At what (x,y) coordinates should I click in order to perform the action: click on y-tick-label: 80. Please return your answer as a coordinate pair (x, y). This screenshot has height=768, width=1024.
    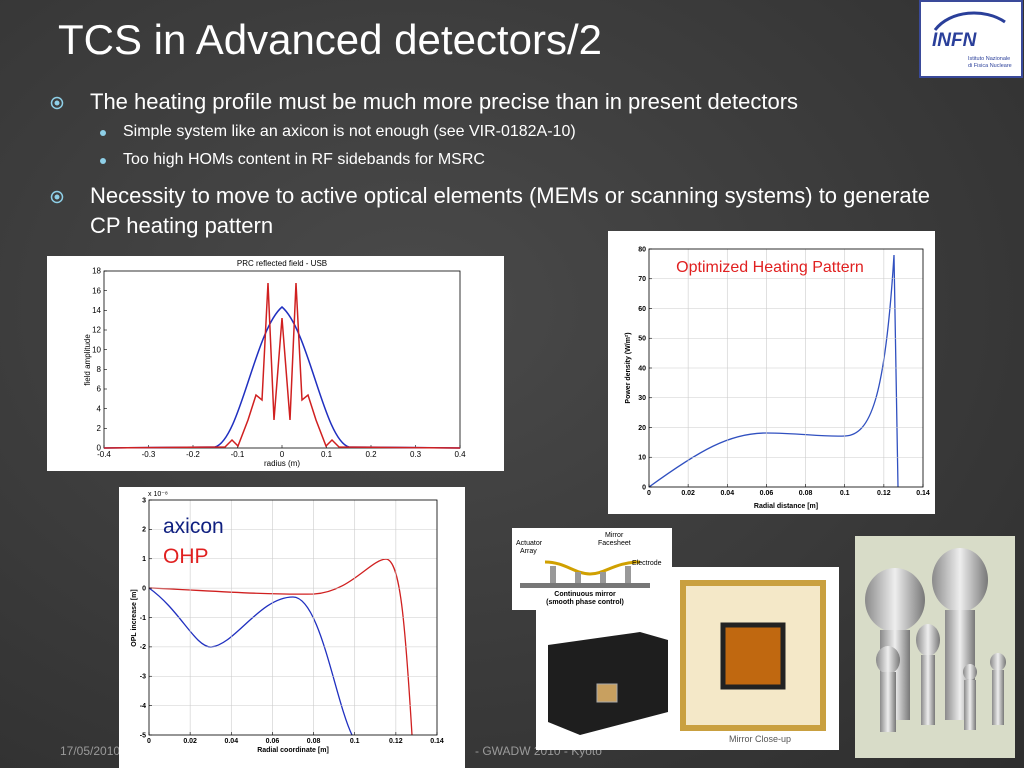
    Looking at the image, I should click on (642, 249).